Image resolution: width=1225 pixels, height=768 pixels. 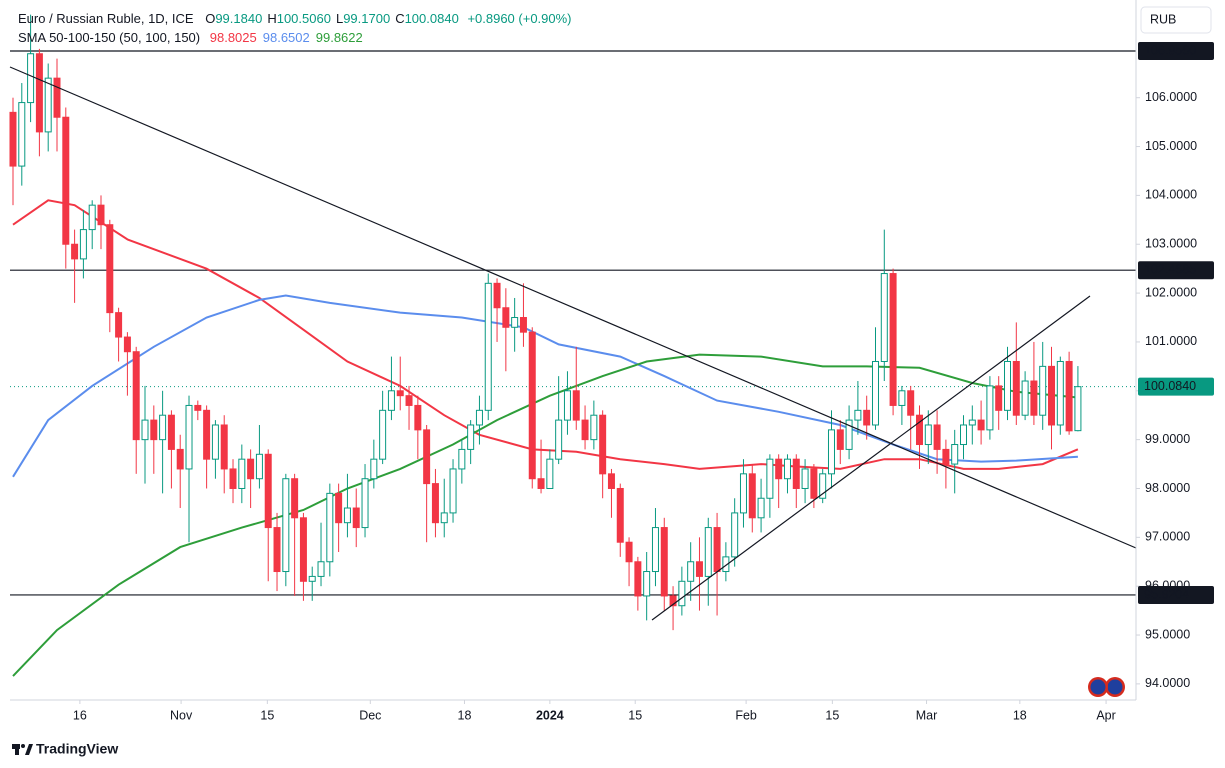 I want to click on level-label: 106.9560, so click(x=1170, y=50).